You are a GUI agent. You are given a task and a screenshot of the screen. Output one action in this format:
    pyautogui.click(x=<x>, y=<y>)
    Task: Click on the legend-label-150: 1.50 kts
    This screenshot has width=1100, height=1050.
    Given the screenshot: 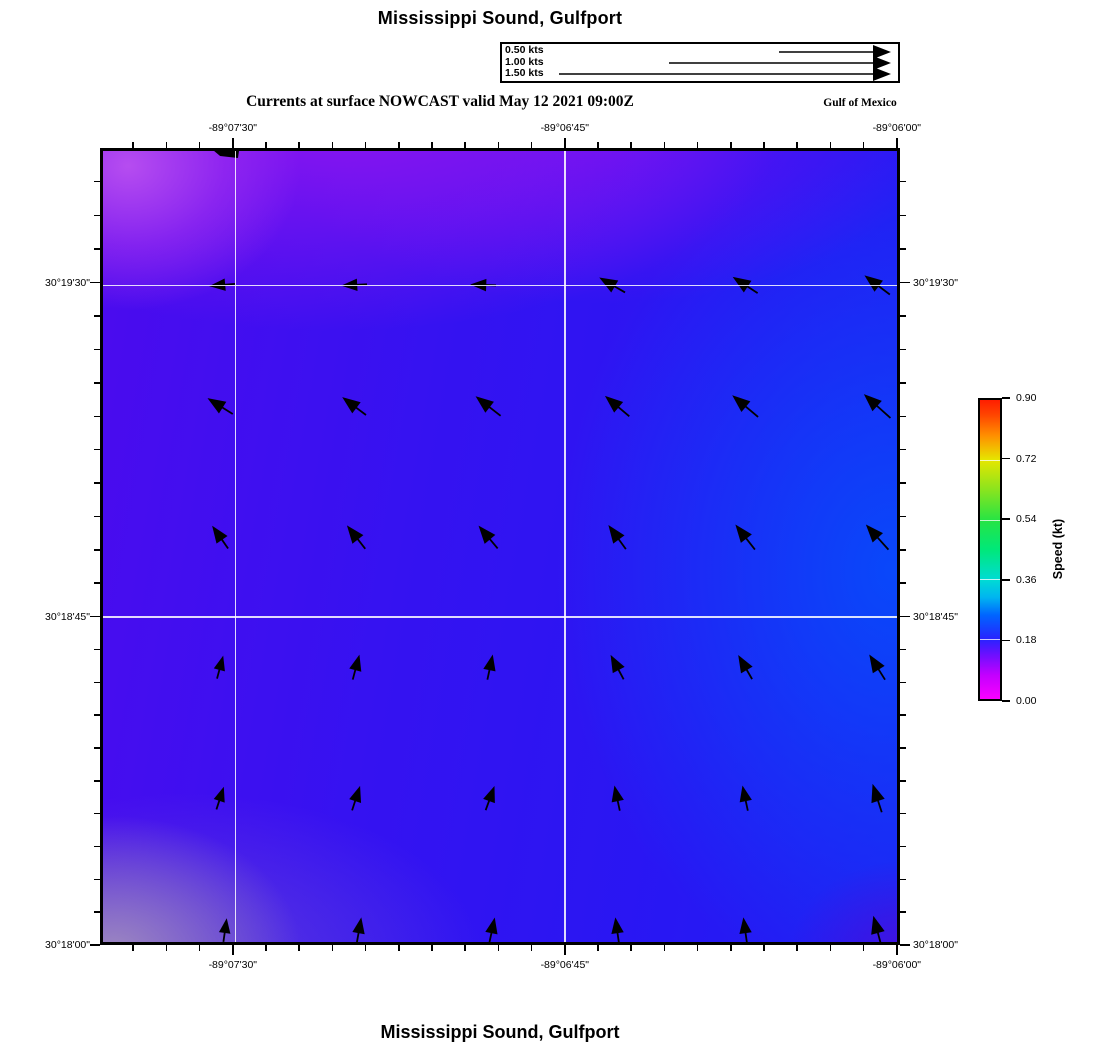 What is the action you would take?
    pyautogui.click(x=524, y=73)
    